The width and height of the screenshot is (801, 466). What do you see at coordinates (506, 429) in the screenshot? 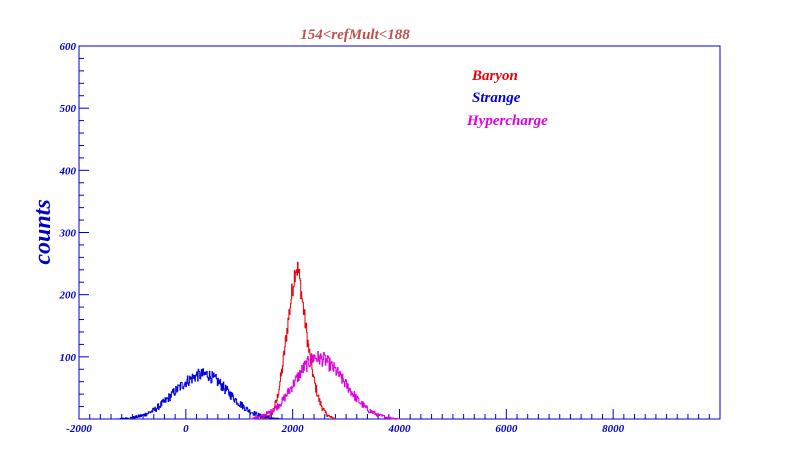
I see `x-tick-label: 6000` at bounding box center [506, 429].